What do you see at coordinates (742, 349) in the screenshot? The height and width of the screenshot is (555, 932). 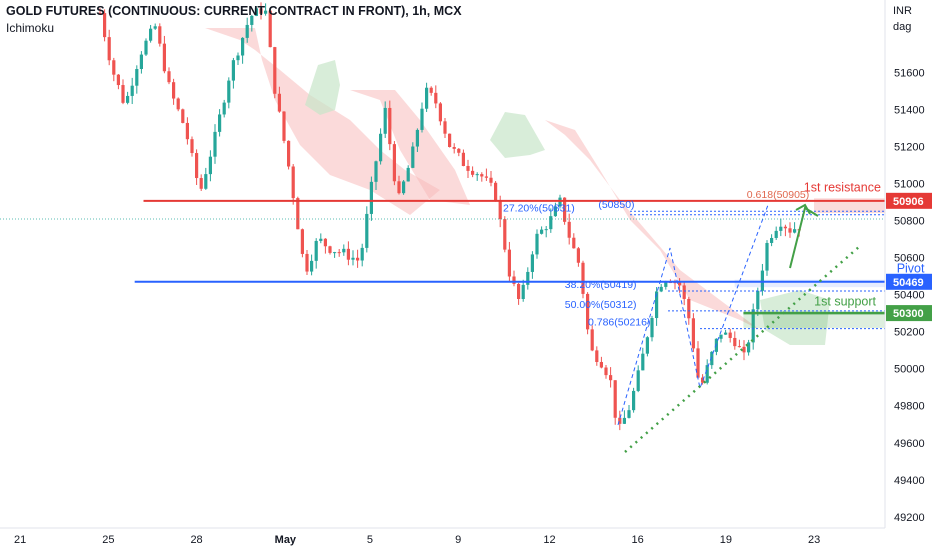 I see `support-trendline` at bounding box center [742, 349].